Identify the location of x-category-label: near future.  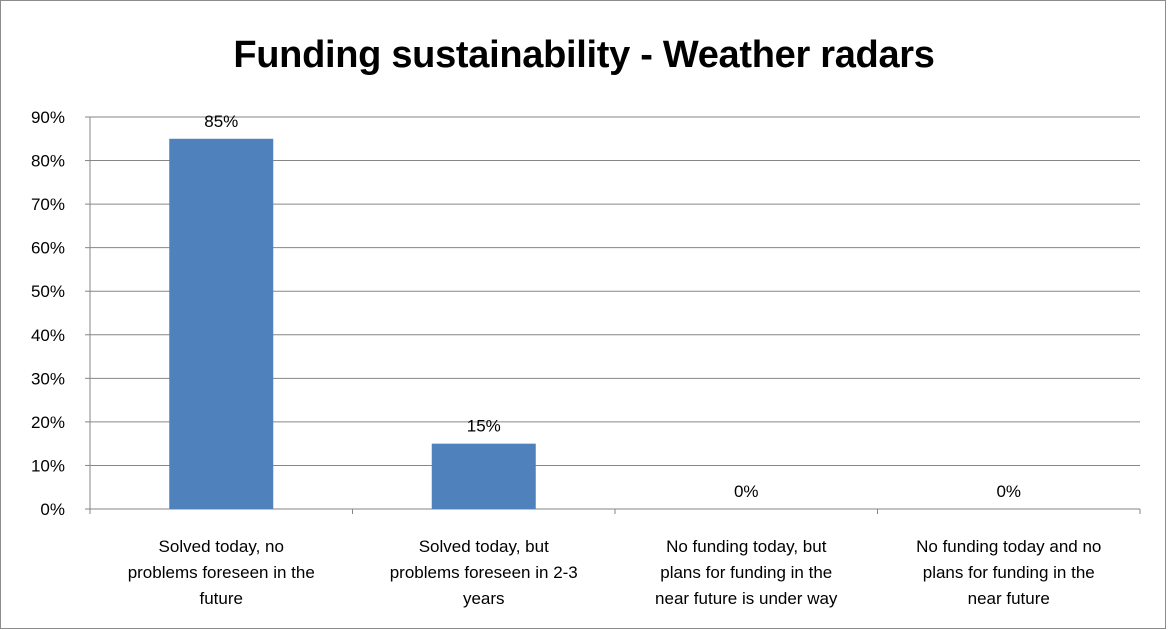
(1009, 598).